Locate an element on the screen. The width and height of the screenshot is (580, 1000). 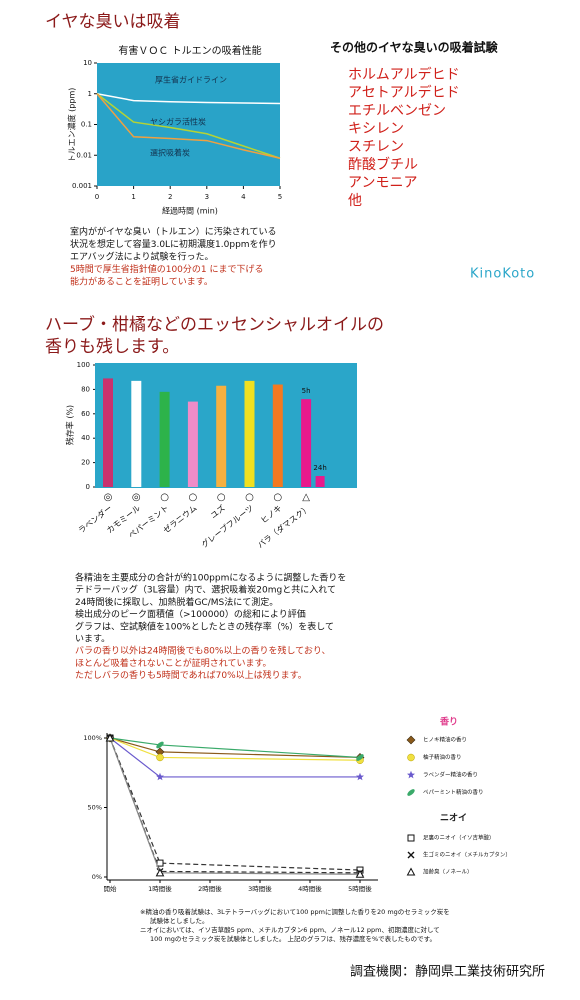
heading: ハーブ・柑橘などのエッセンシャルオイルの is located at coordinates (214, 324).